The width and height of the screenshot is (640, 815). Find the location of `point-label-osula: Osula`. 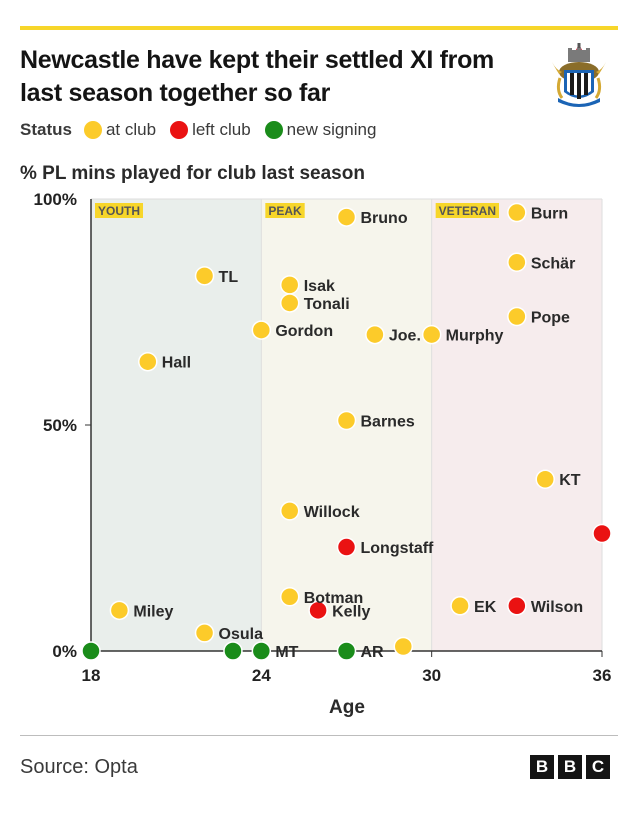

point-label-osula: Osula is located at coordinates (241, 634).